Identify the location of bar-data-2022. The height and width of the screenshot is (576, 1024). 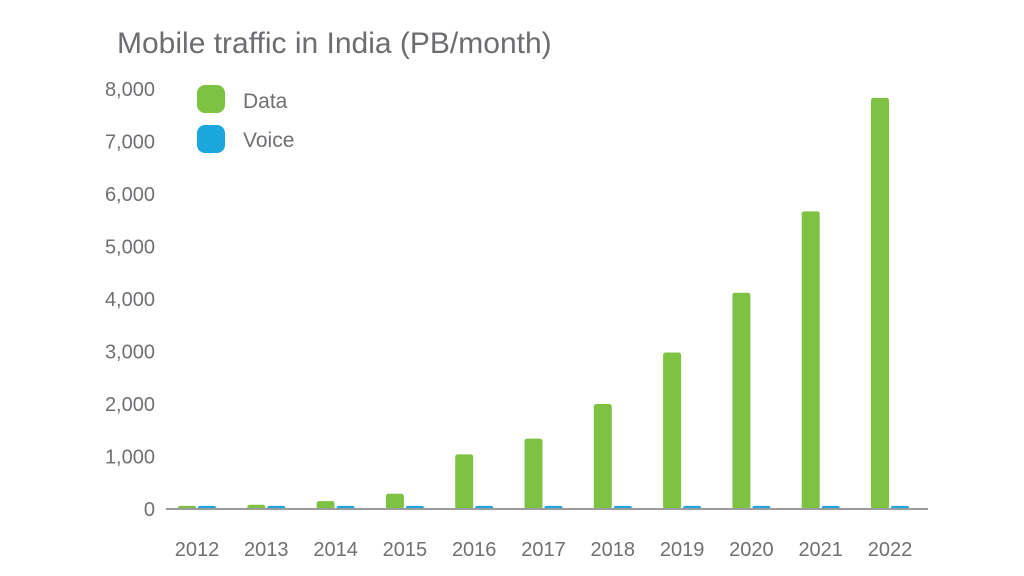
(880, 303).